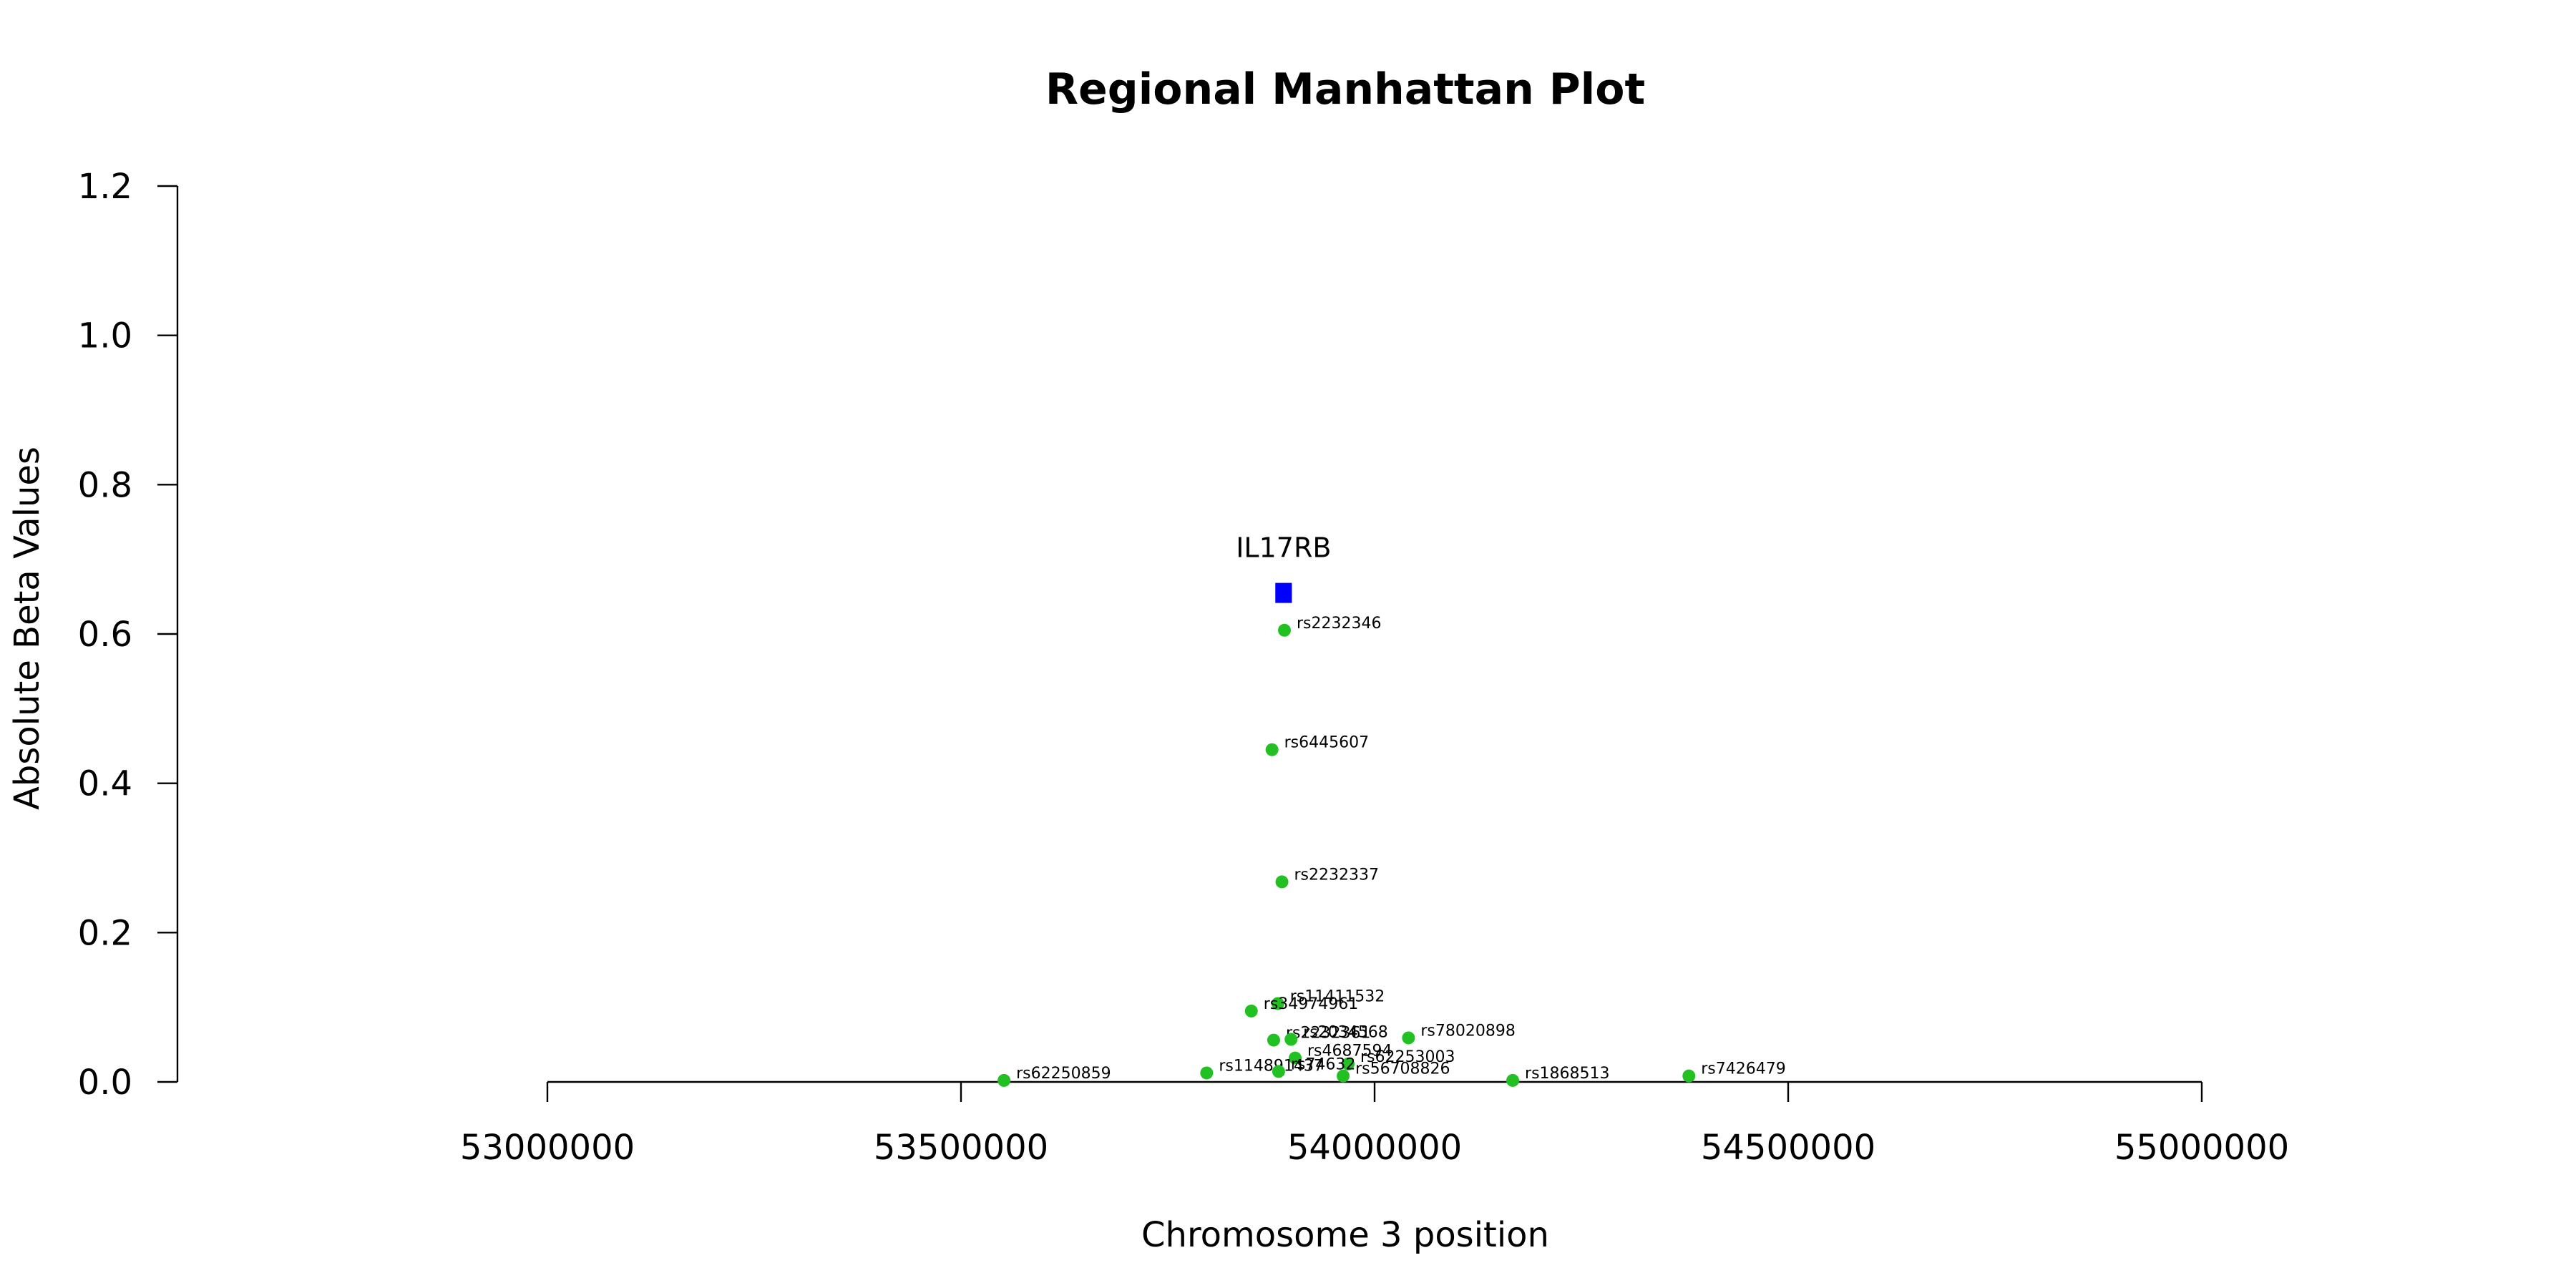  What do you see at coordinates (1311, 1004) in the screenshot?
I see `snp-label: rs34974961` at bounding box center [1311, 1004].